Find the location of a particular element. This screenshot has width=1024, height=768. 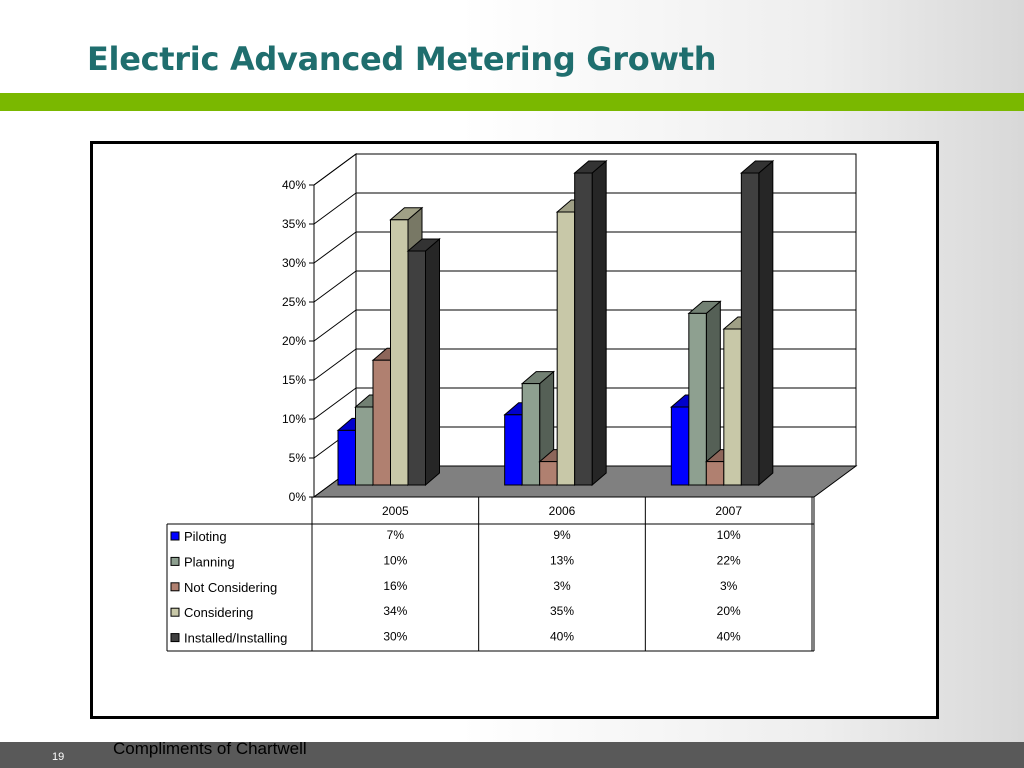

category-label: 2007 is located at coordinates (728, 511).